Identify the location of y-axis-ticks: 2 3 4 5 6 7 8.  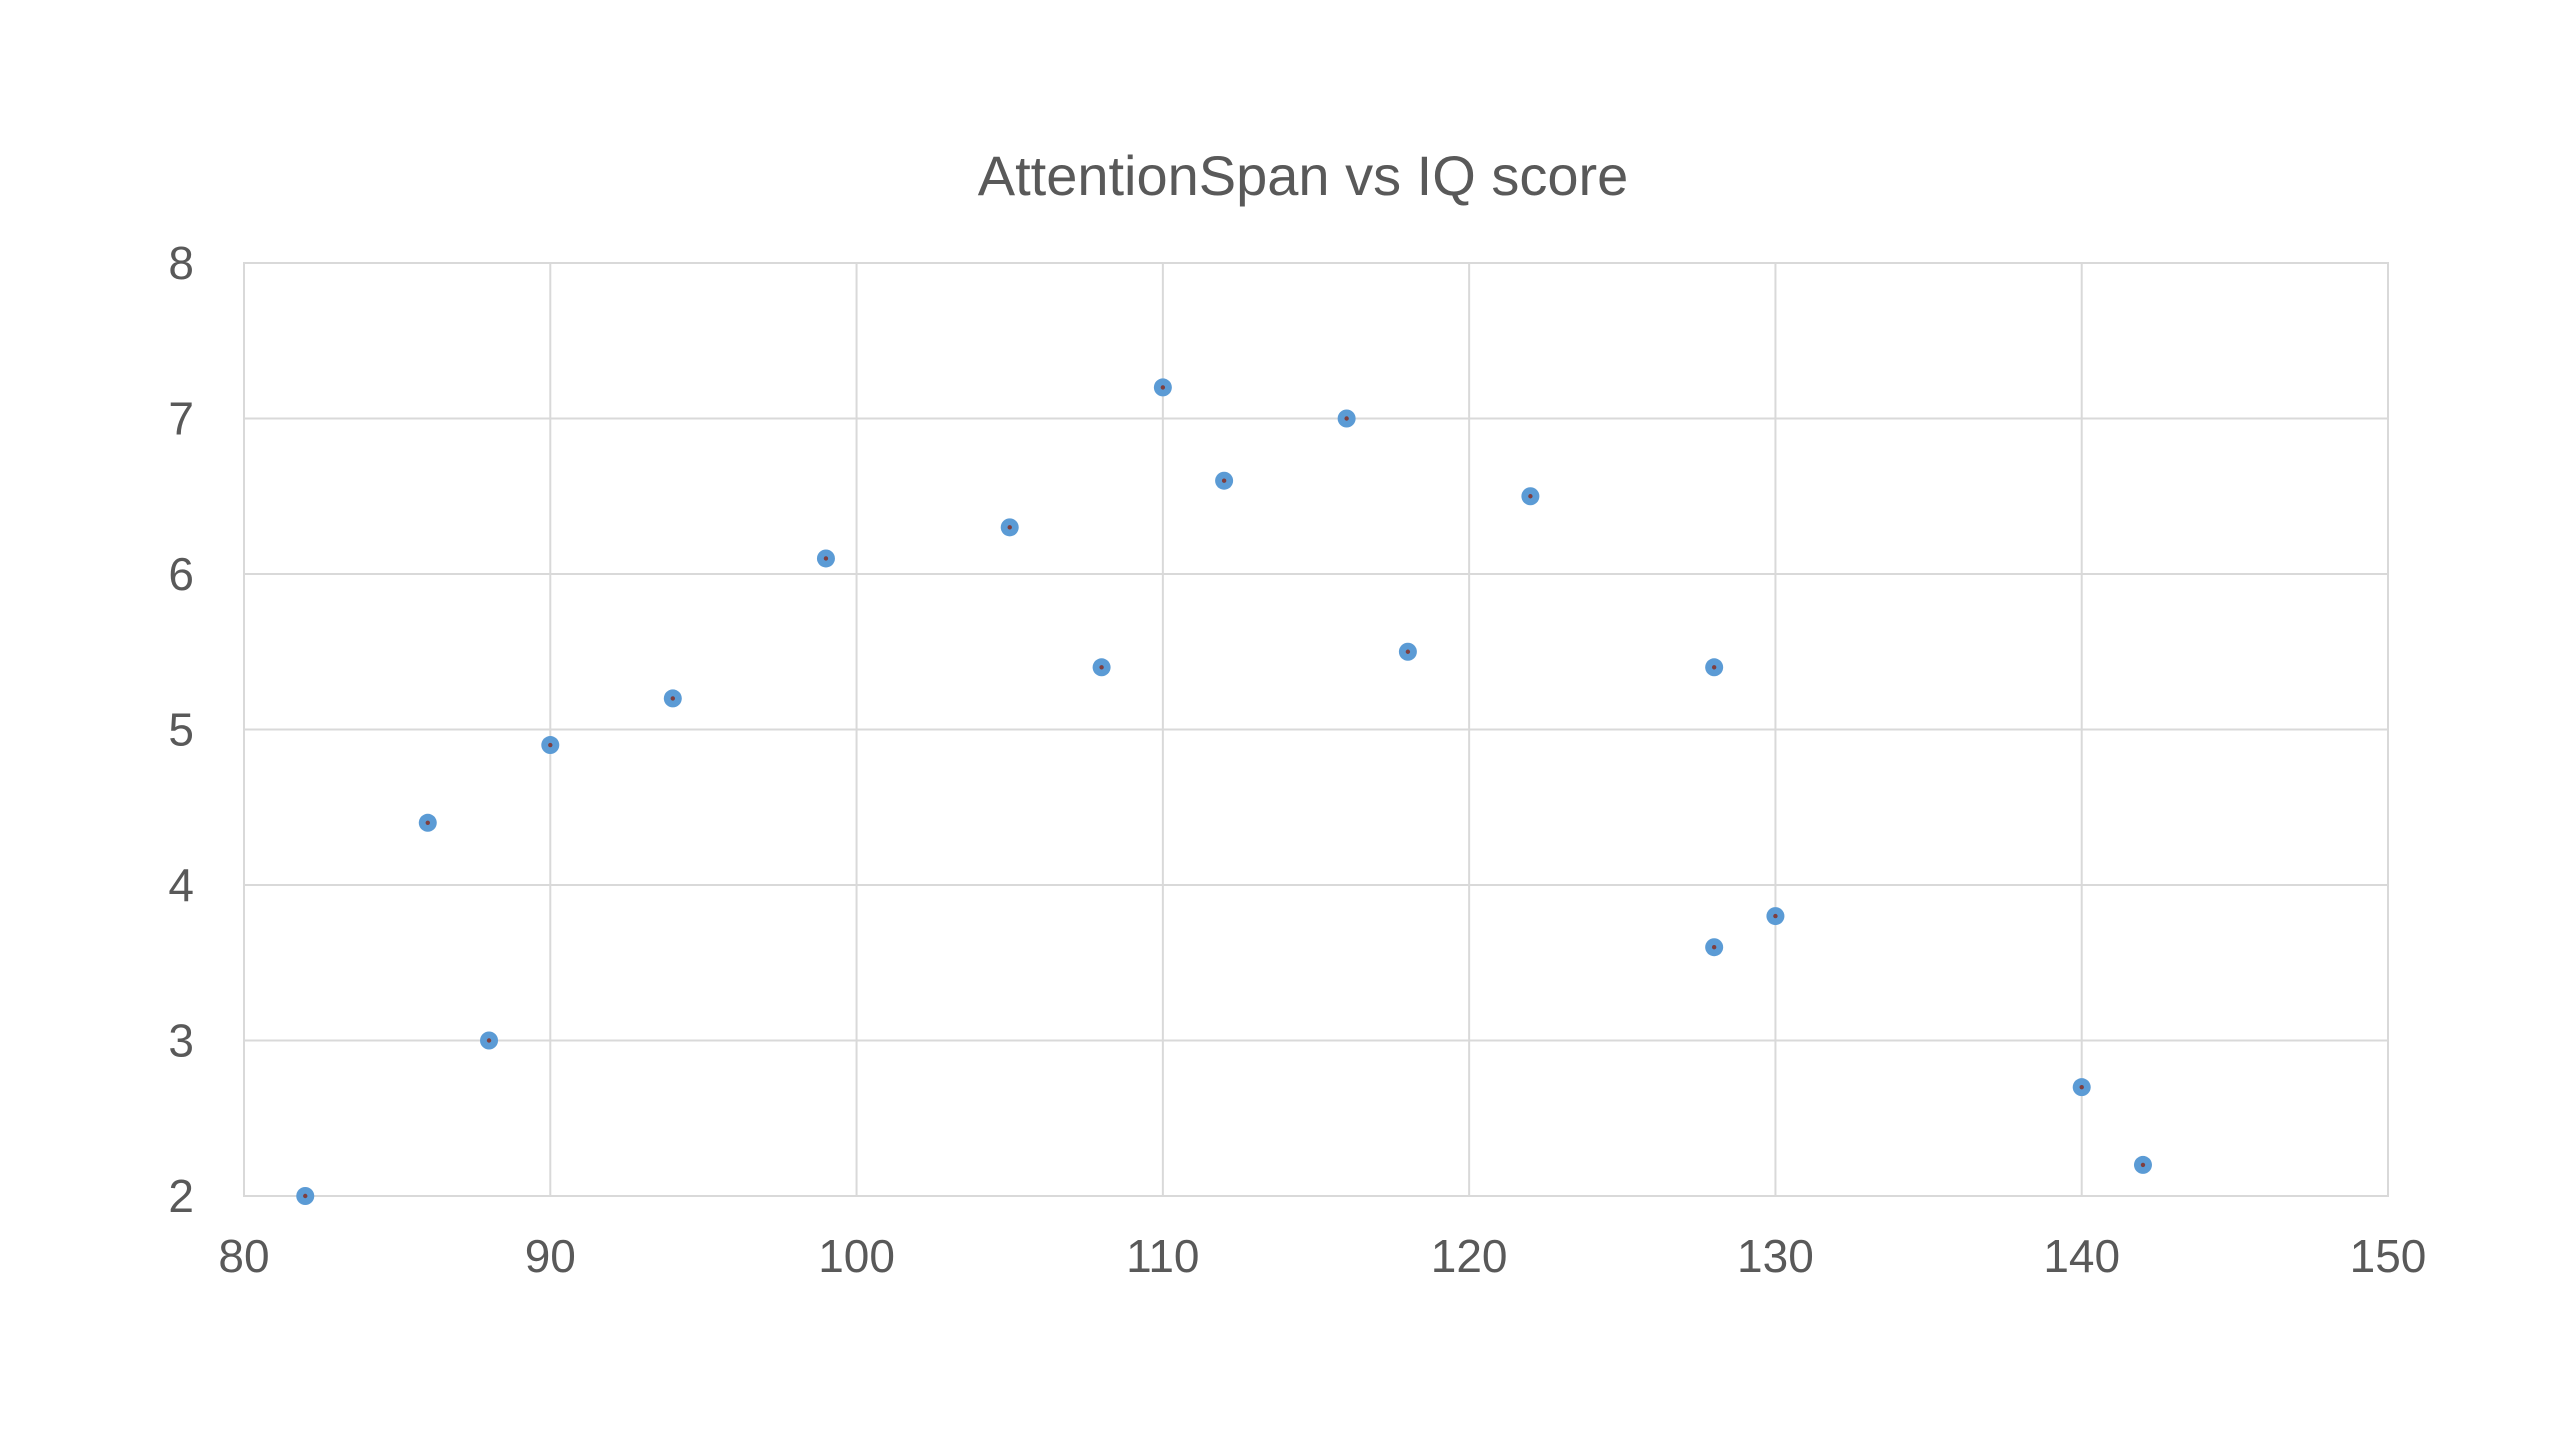
(181, 729).